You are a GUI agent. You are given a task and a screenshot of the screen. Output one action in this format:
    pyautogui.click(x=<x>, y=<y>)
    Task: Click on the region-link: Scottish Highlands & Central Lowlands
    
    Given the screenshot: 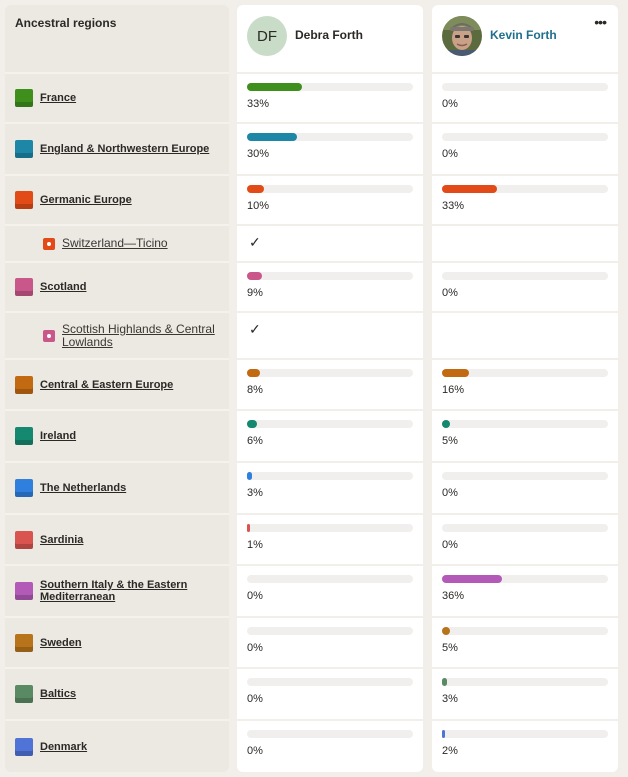 What is the action you would take?
    pyautogui.click(x=138, y=335)
    